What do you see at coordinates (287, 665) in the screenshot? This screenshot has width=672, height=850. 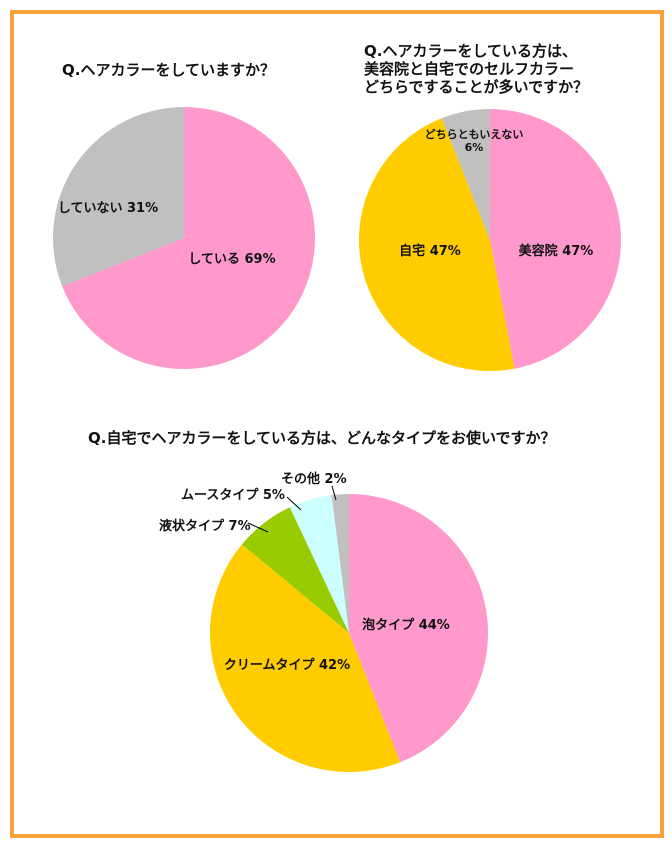 I see `pie3-label-2: クリームタイプ 42%` at bounding box center [287, 665].